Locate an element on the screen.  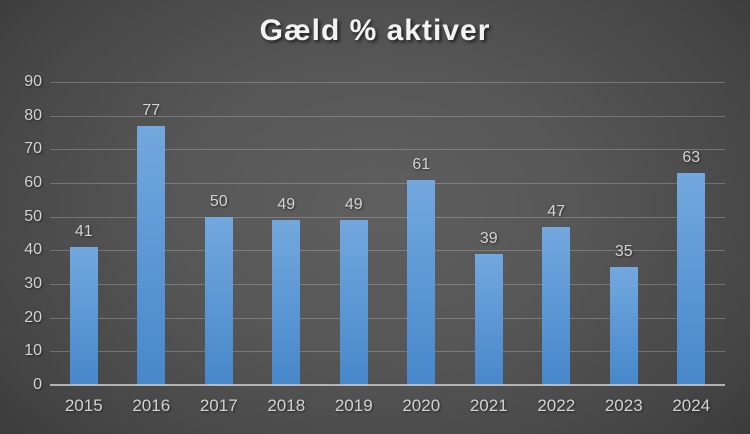
y-tick-label-50: 50 is located at coordinates (33, 216).